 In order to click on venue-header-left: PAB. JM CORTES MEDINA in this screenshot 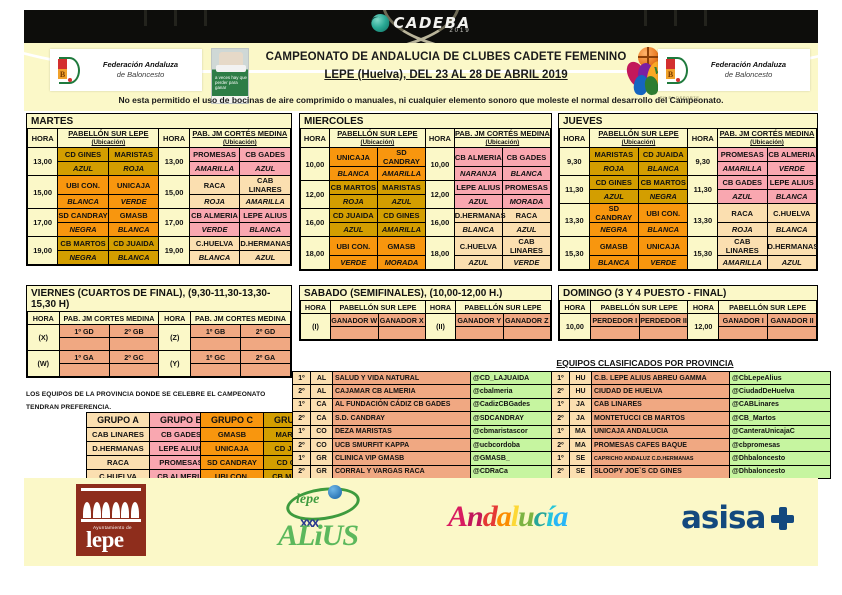, I will do `click(109, 318)`.